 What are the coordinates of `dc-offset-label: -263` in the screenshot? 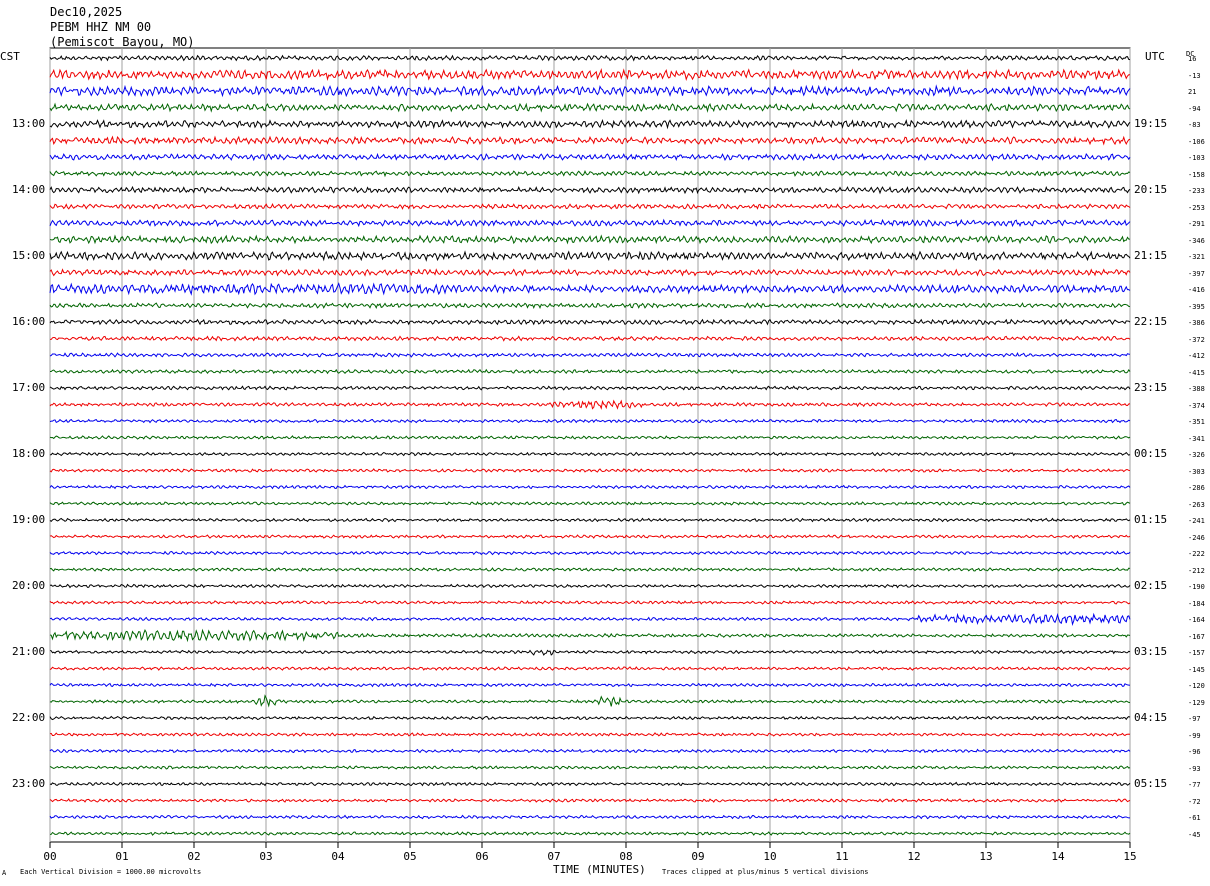 It's located at (1196, 504).